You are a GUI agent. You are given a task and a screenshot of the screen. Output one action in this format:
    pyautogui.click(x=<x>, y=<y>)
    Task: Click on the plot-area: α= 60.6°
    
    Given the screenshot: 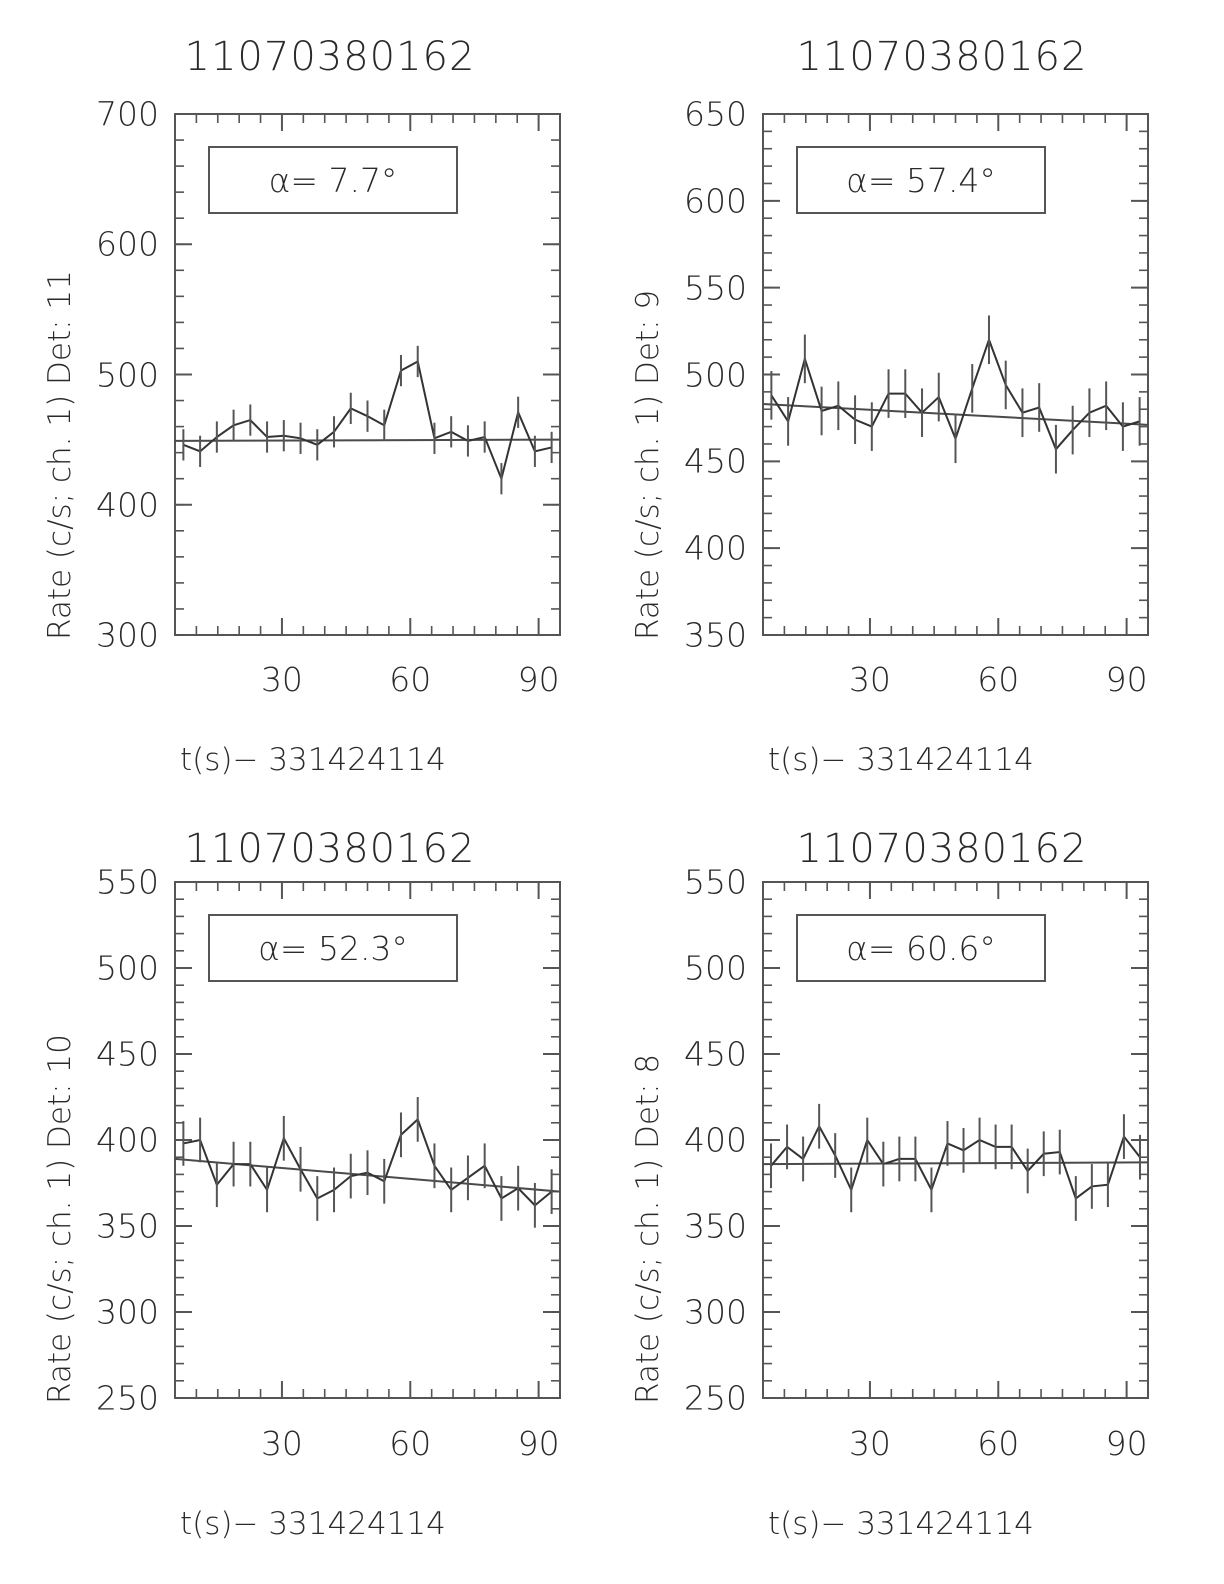 What is the action you would take?
    pyautogui.click(x=955, y=1140)
    